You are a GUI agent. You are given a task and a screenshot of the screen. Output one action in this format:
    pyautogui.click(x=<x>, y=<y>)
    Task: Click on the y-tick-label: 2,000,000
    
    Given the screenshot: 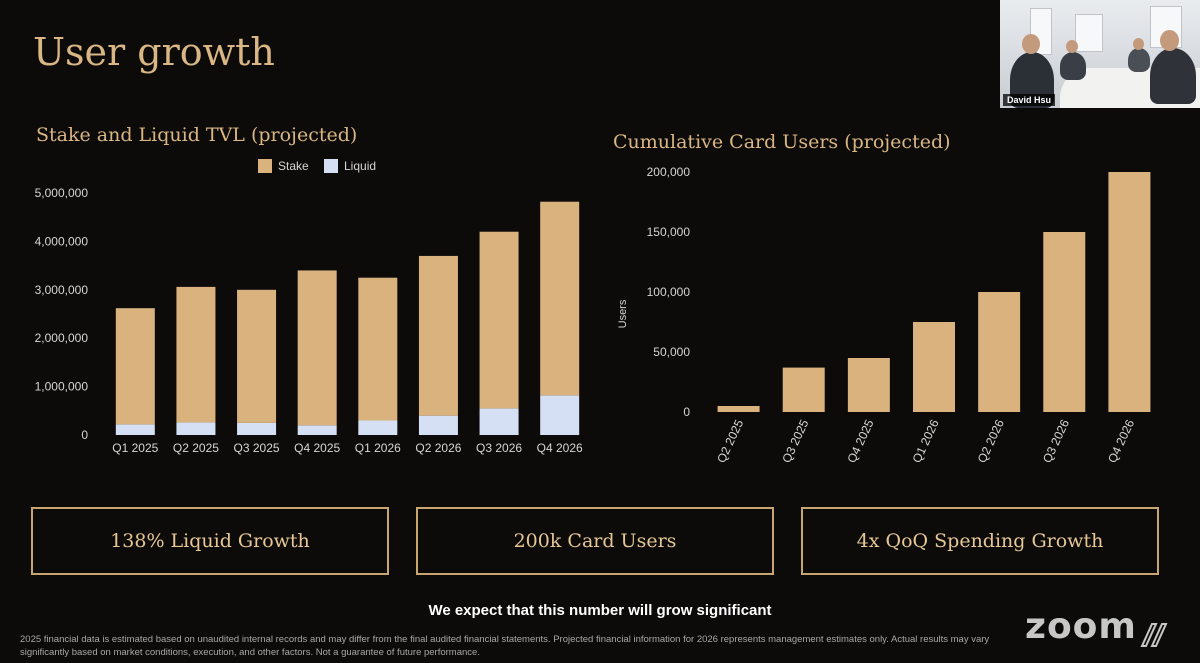 What is the action you would take?
    pyautogui.click(x=62, y=338)
    